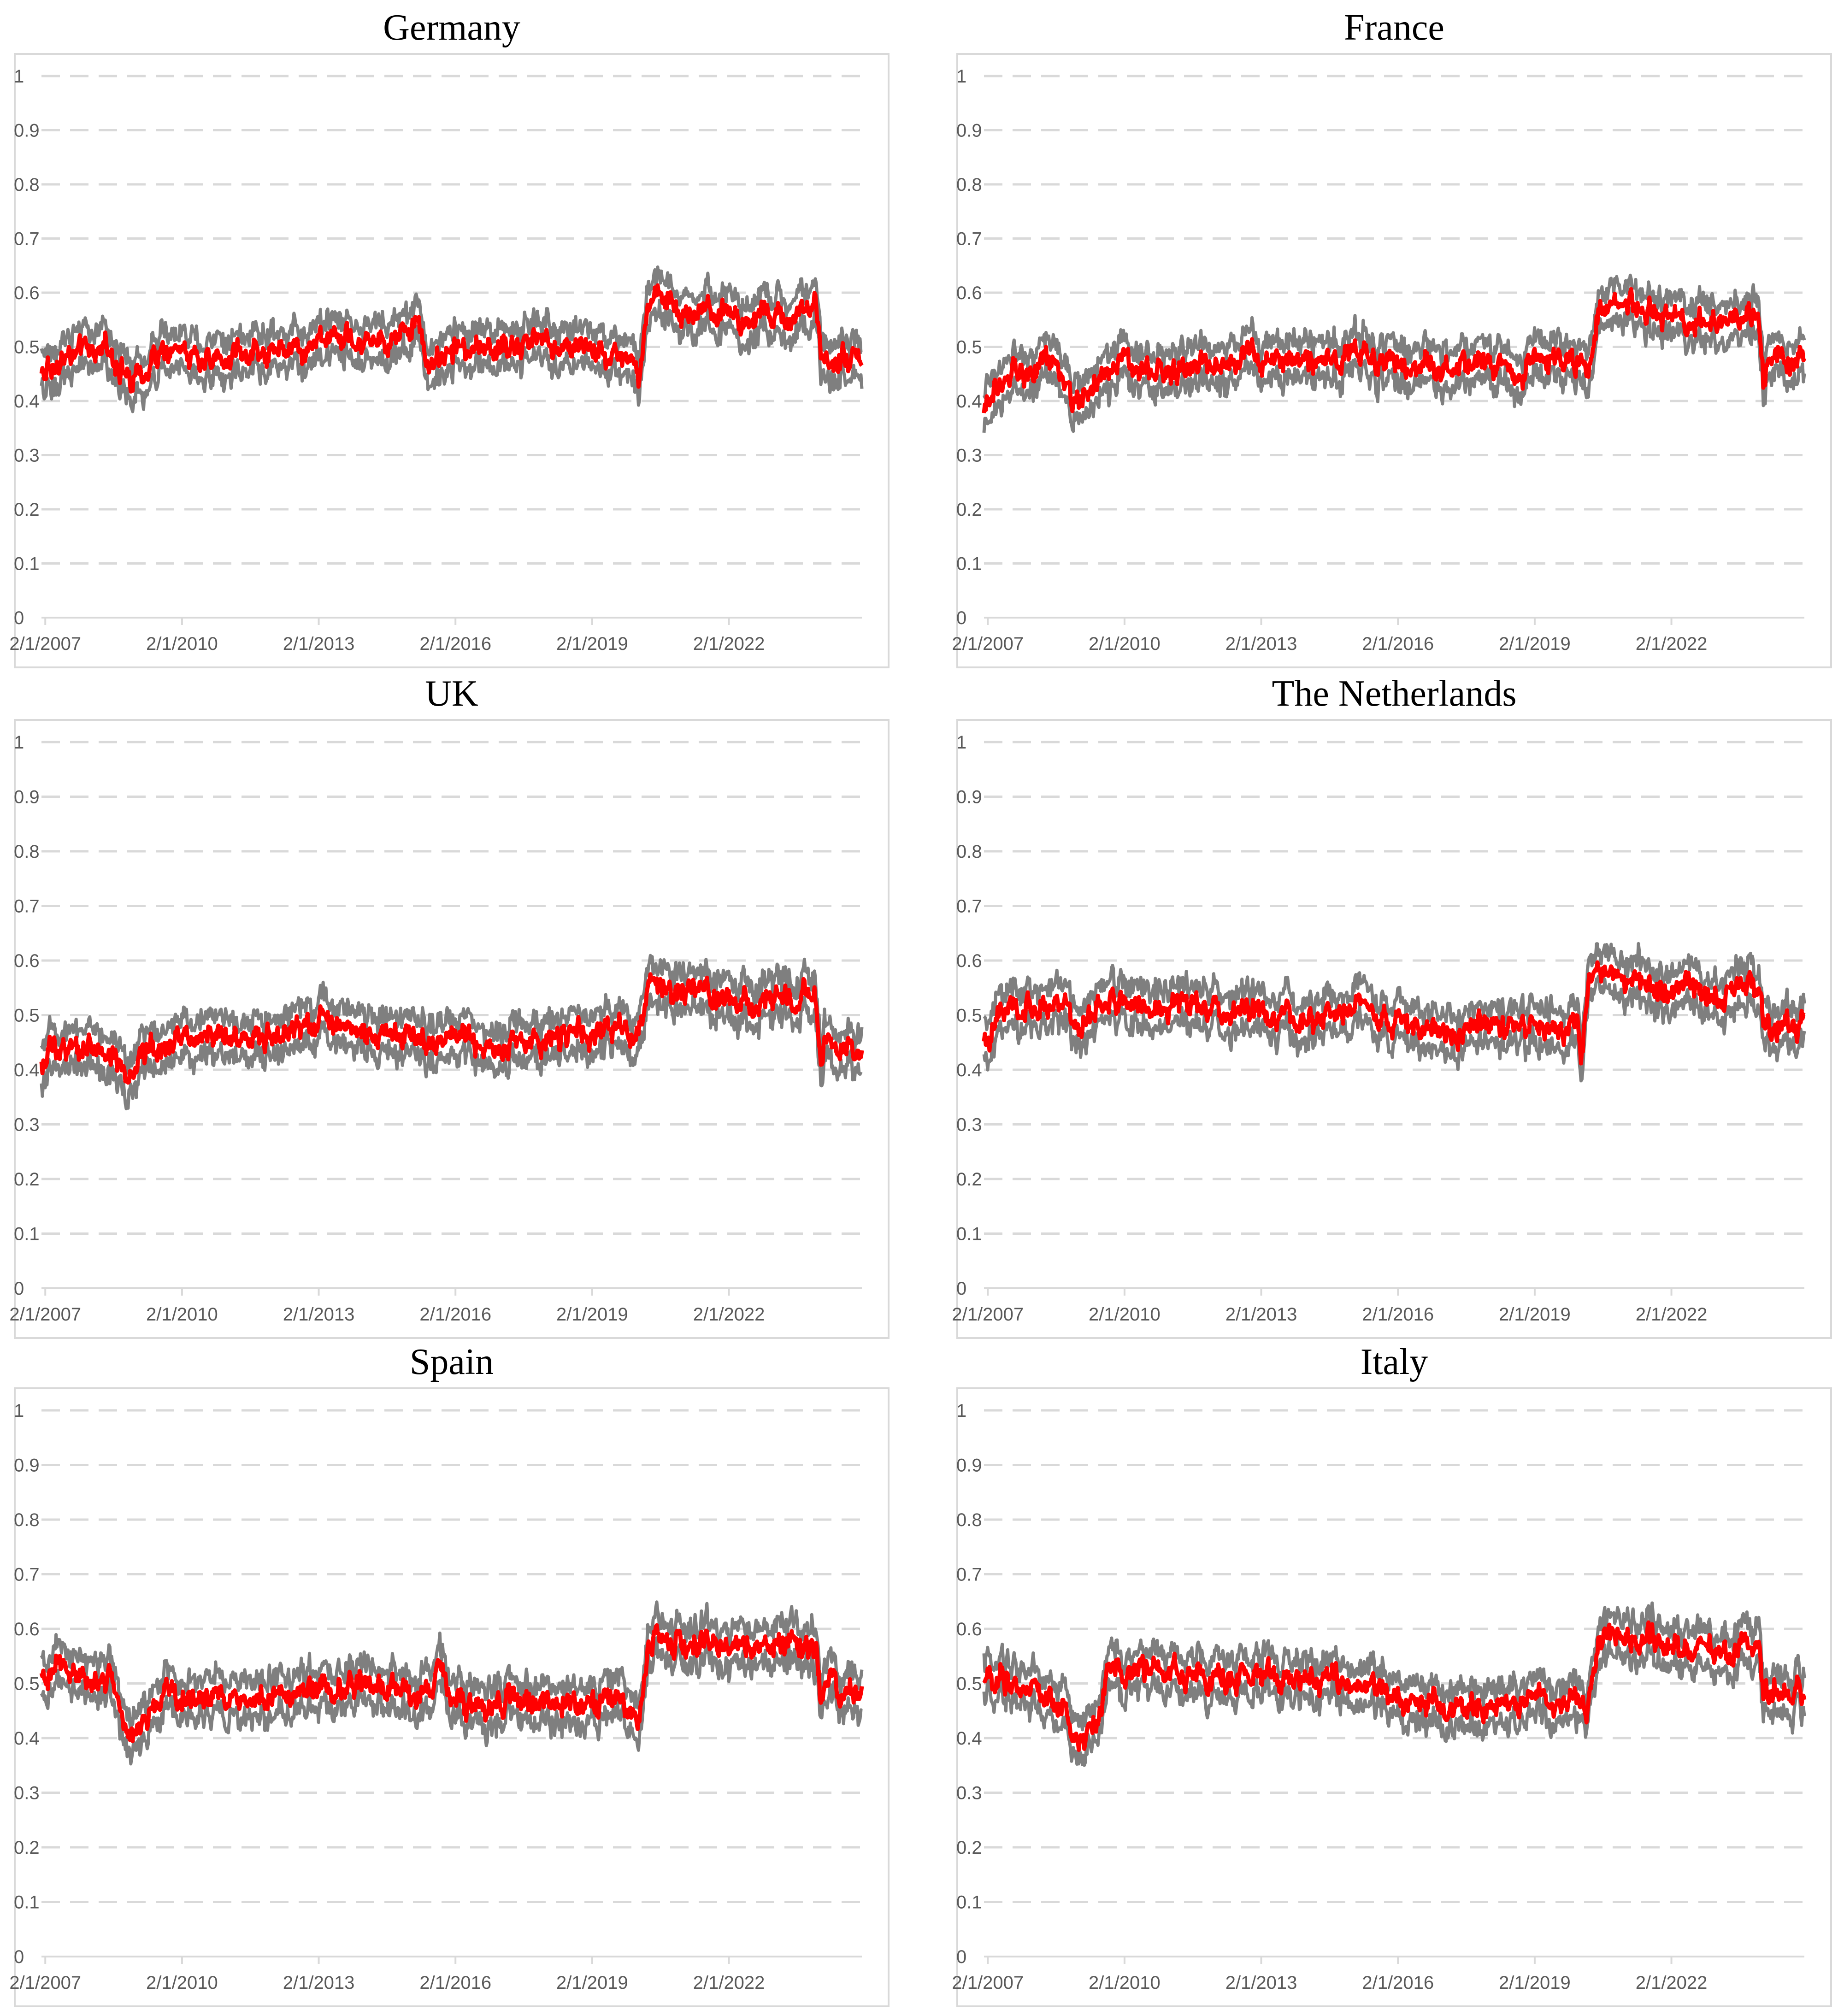 This screenshot has height=2016, width=1844. Describe the element at coordinates (451, 1362) in the screenshot. I see `chart-title: Spain` at that location.